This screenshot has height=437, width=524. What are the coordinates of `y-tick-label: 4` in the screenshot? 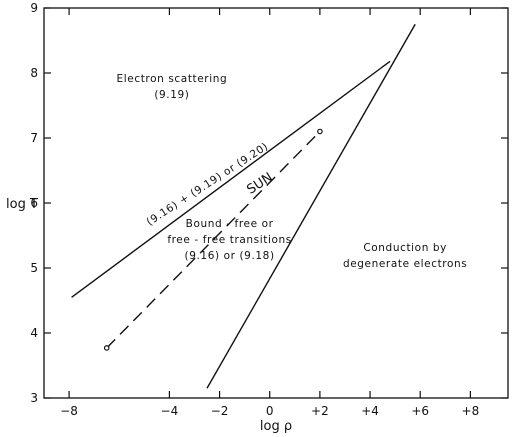 It's located at (34, 333).